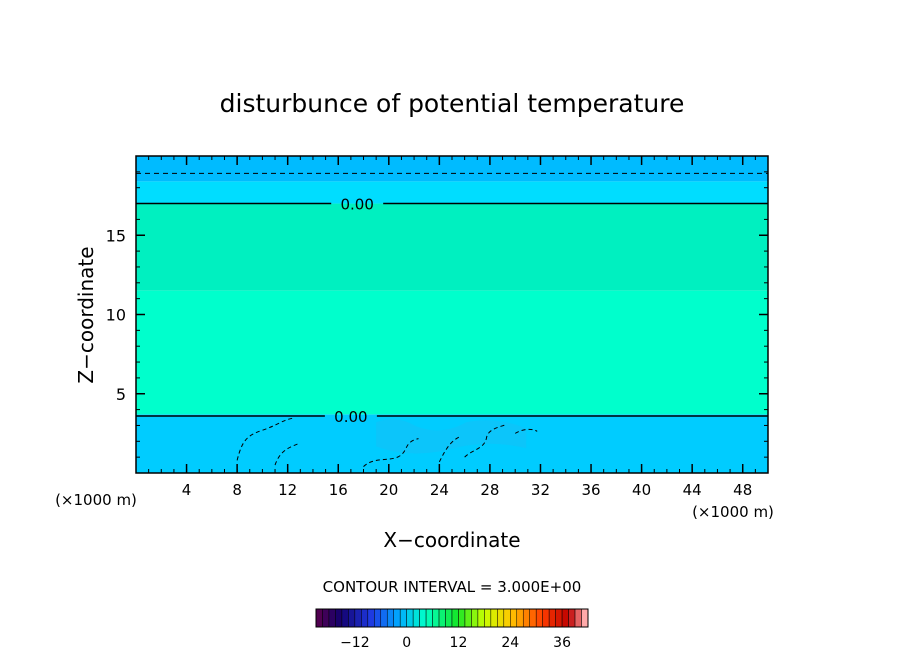 The width and height of the screenshot is (904, 654). What do you see at coordinates (451, 540) in the screenshot?
I see `x-axis-label: X−coordinate` at bounding box center [451, 540].